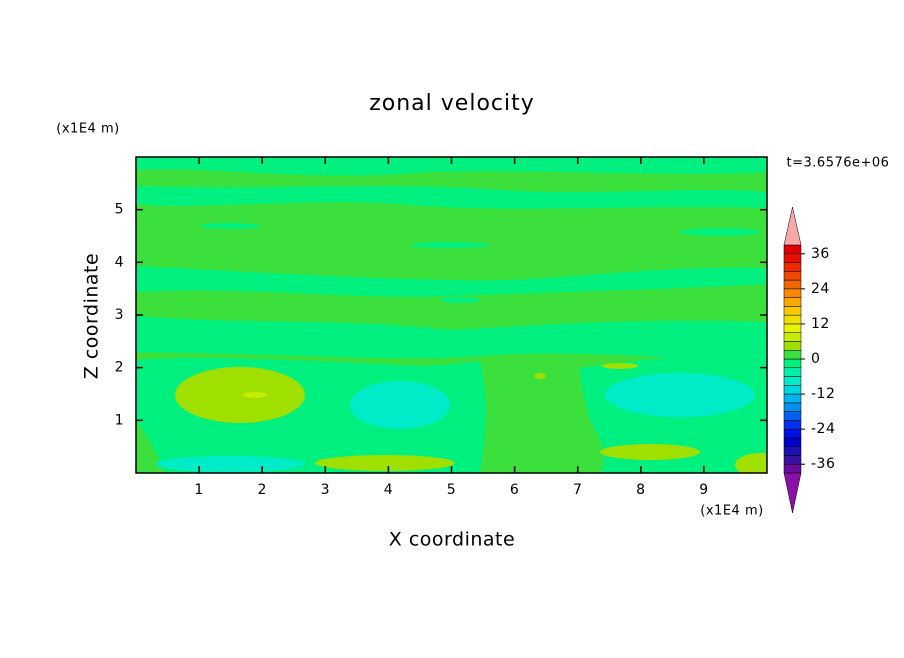 The height and width of the screenshot is (658, 904). I want to click on y-axis-label: Z coordinate, so click(92, 316).